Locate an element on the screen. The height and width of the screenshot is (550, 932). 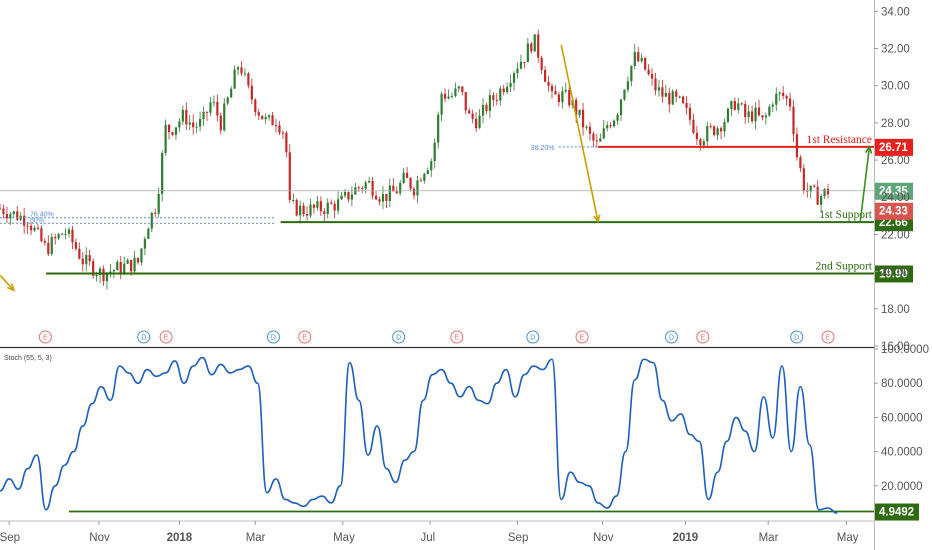
level-price-box is located at coordinates (894, 147).